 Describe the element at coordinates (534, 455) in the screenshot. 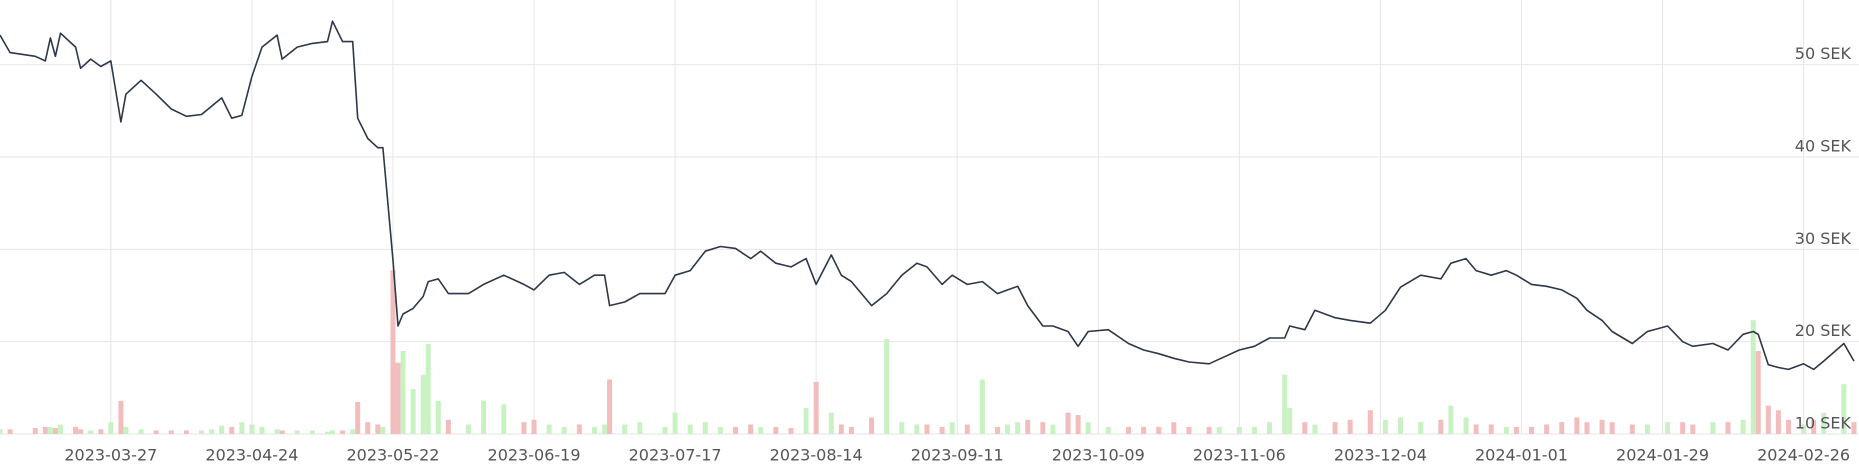

I see `x-tick-label: 2023-06-19` at that location.